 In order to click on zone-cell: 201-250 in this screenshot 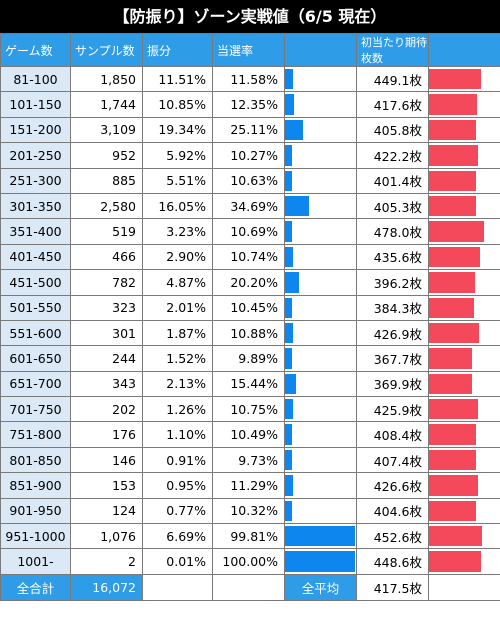, I will do `click(35, 155)`.